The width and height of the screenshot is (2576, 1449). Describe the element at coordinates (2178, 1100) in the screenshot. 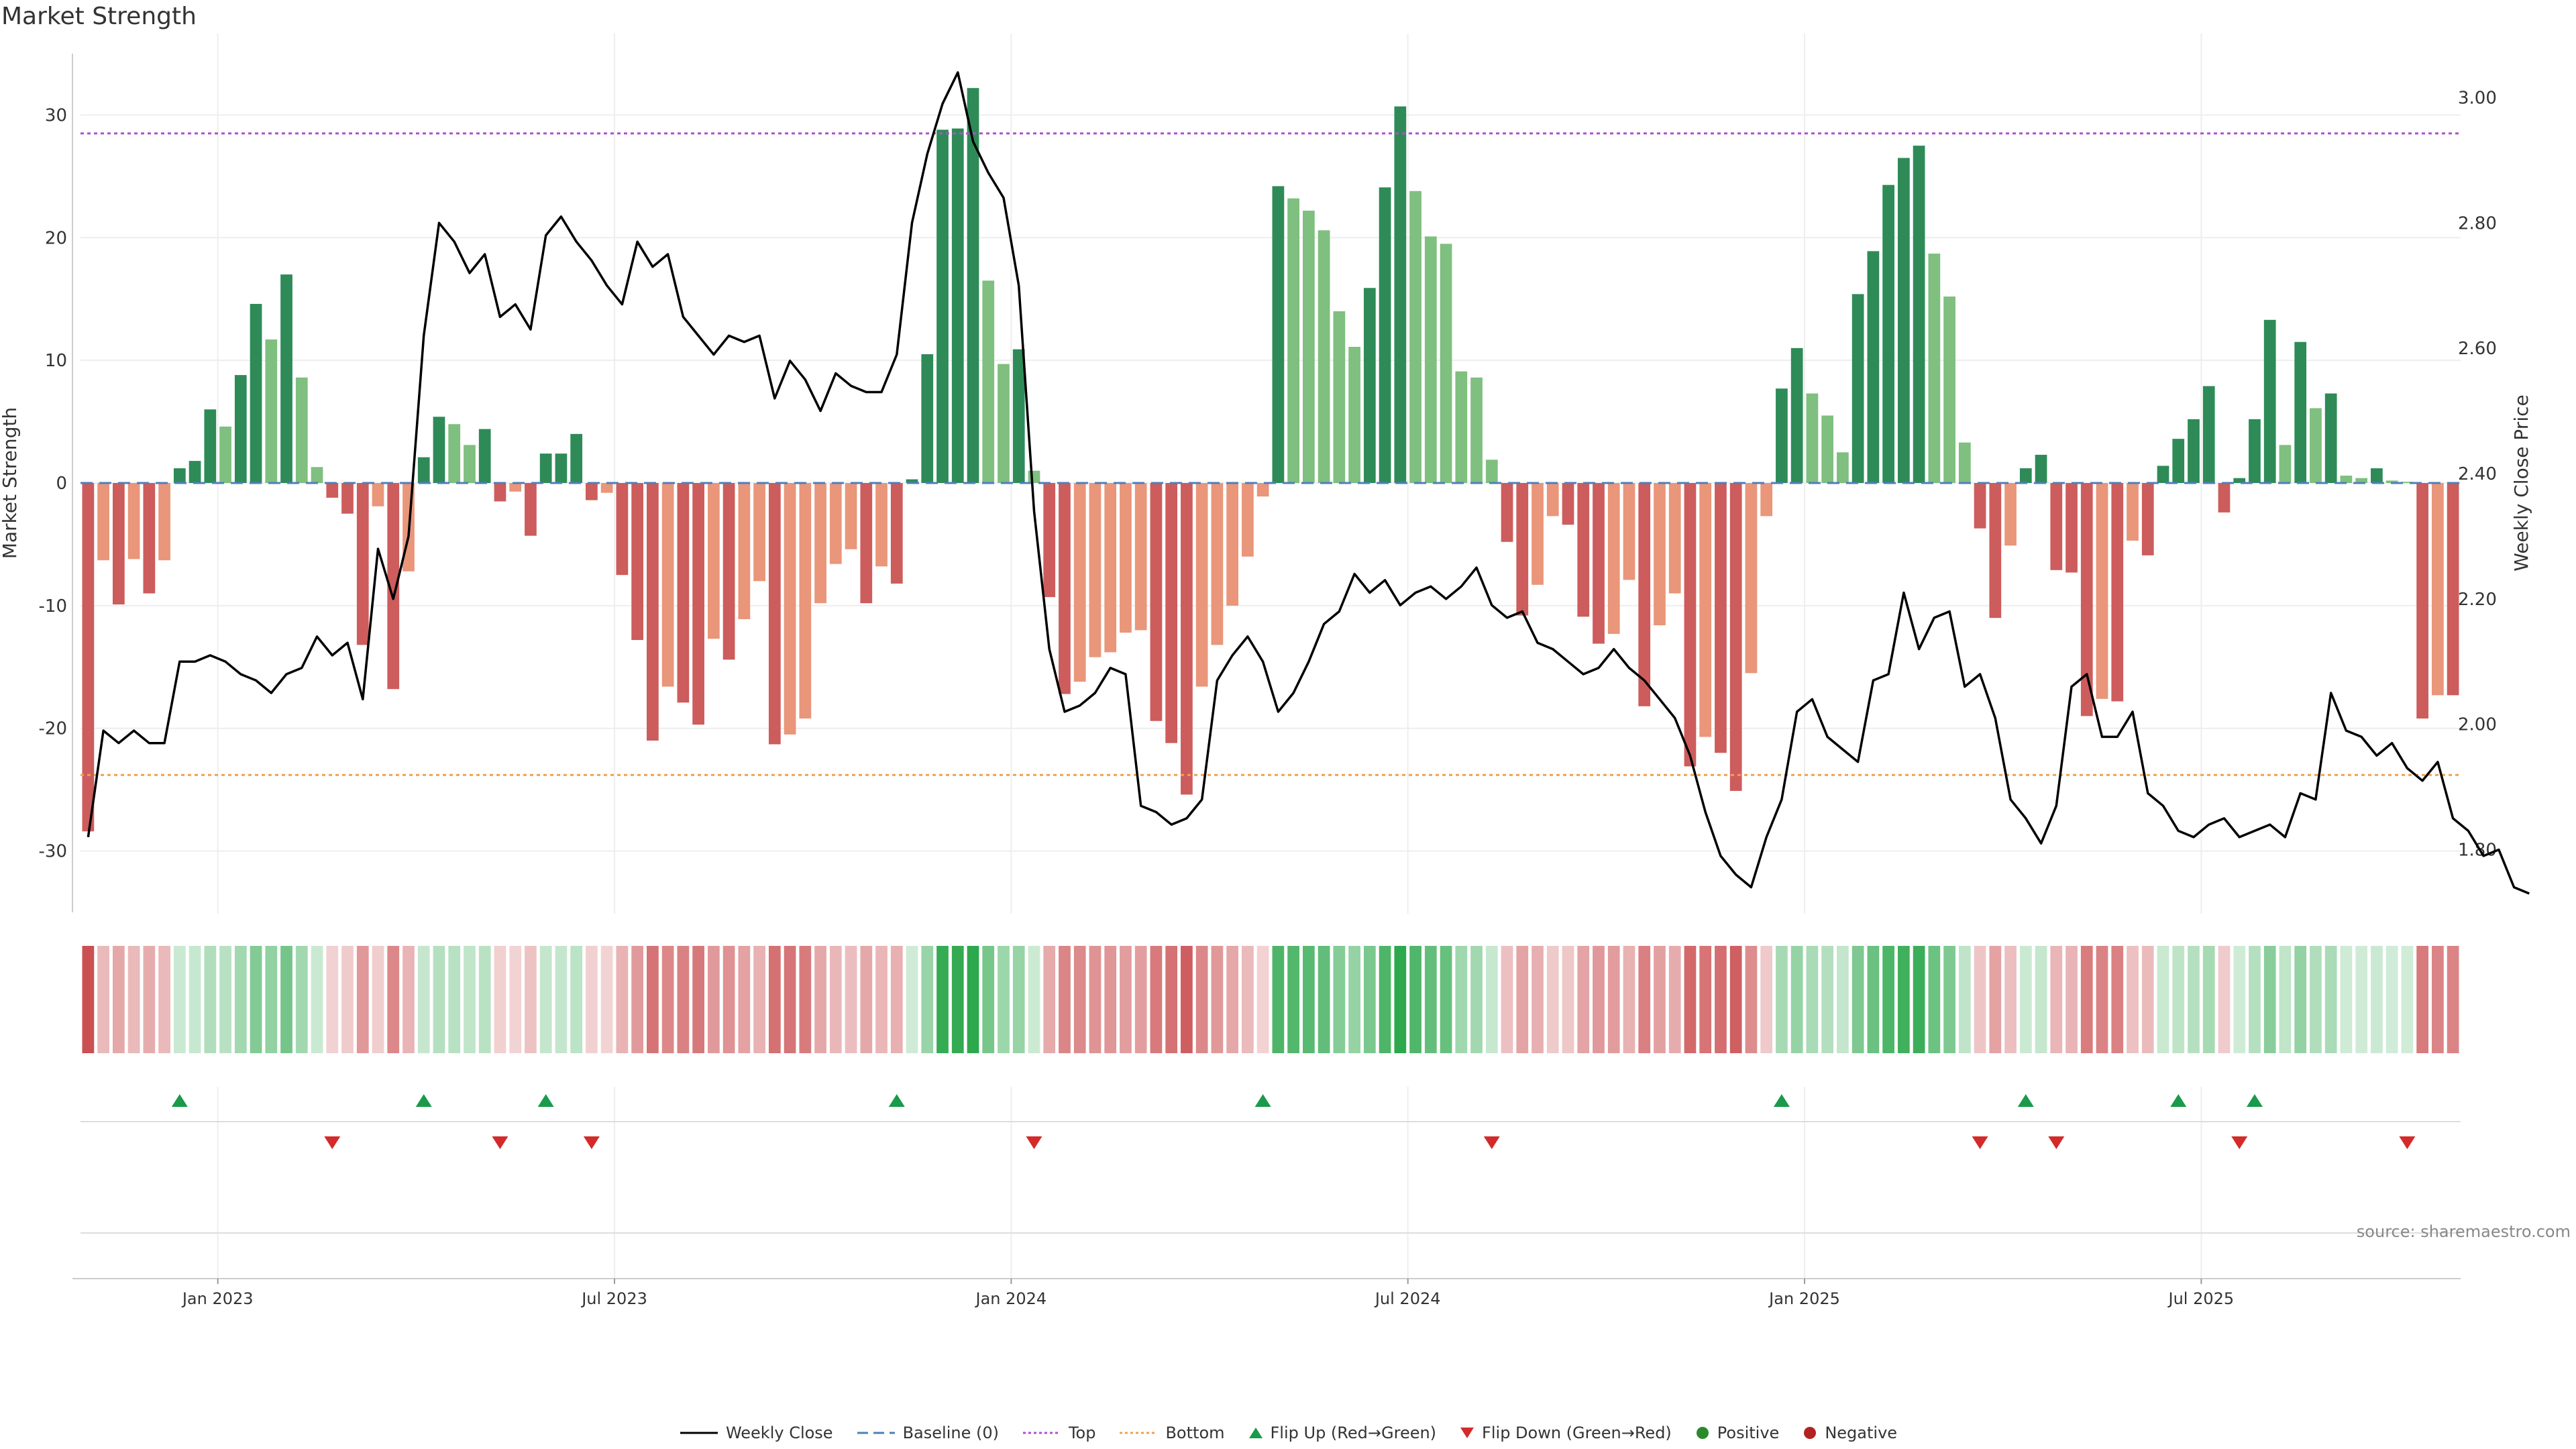

I see `flip-up-marker` at that location.